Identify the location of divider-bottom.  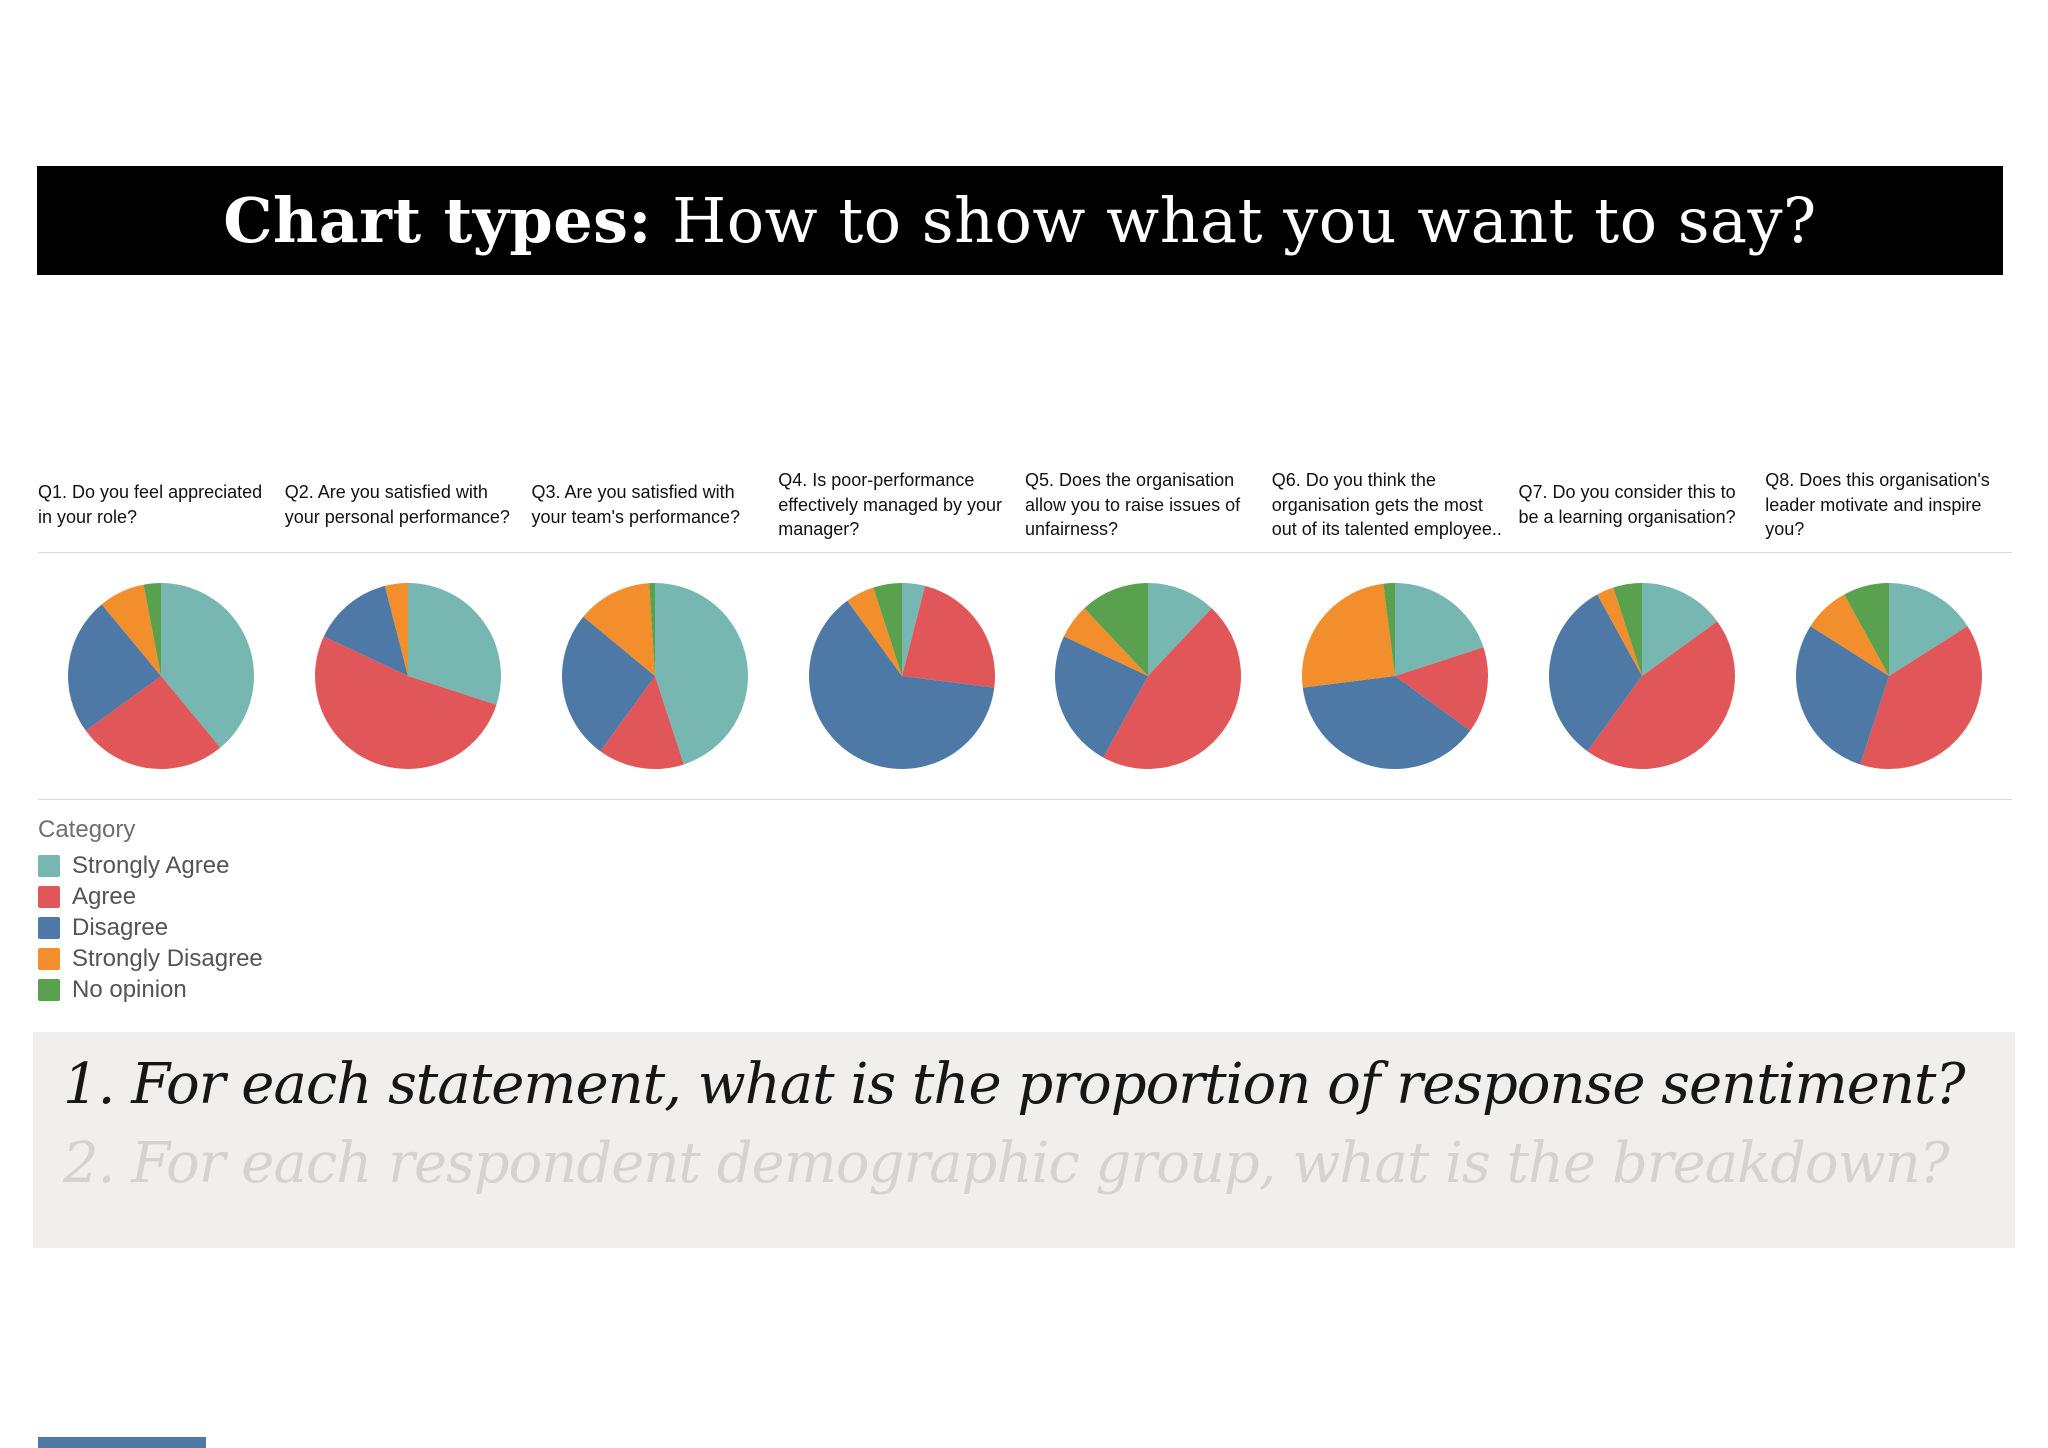
(1025, 799).